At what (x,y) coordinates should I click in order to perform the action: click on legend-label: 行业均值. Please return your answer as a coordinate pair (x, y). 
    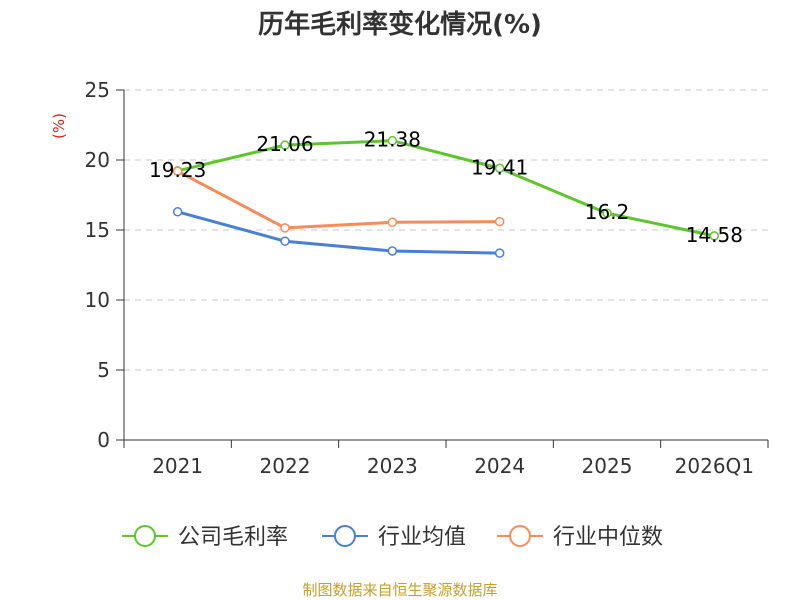
    Looking at the image, I should click on (422, 537).